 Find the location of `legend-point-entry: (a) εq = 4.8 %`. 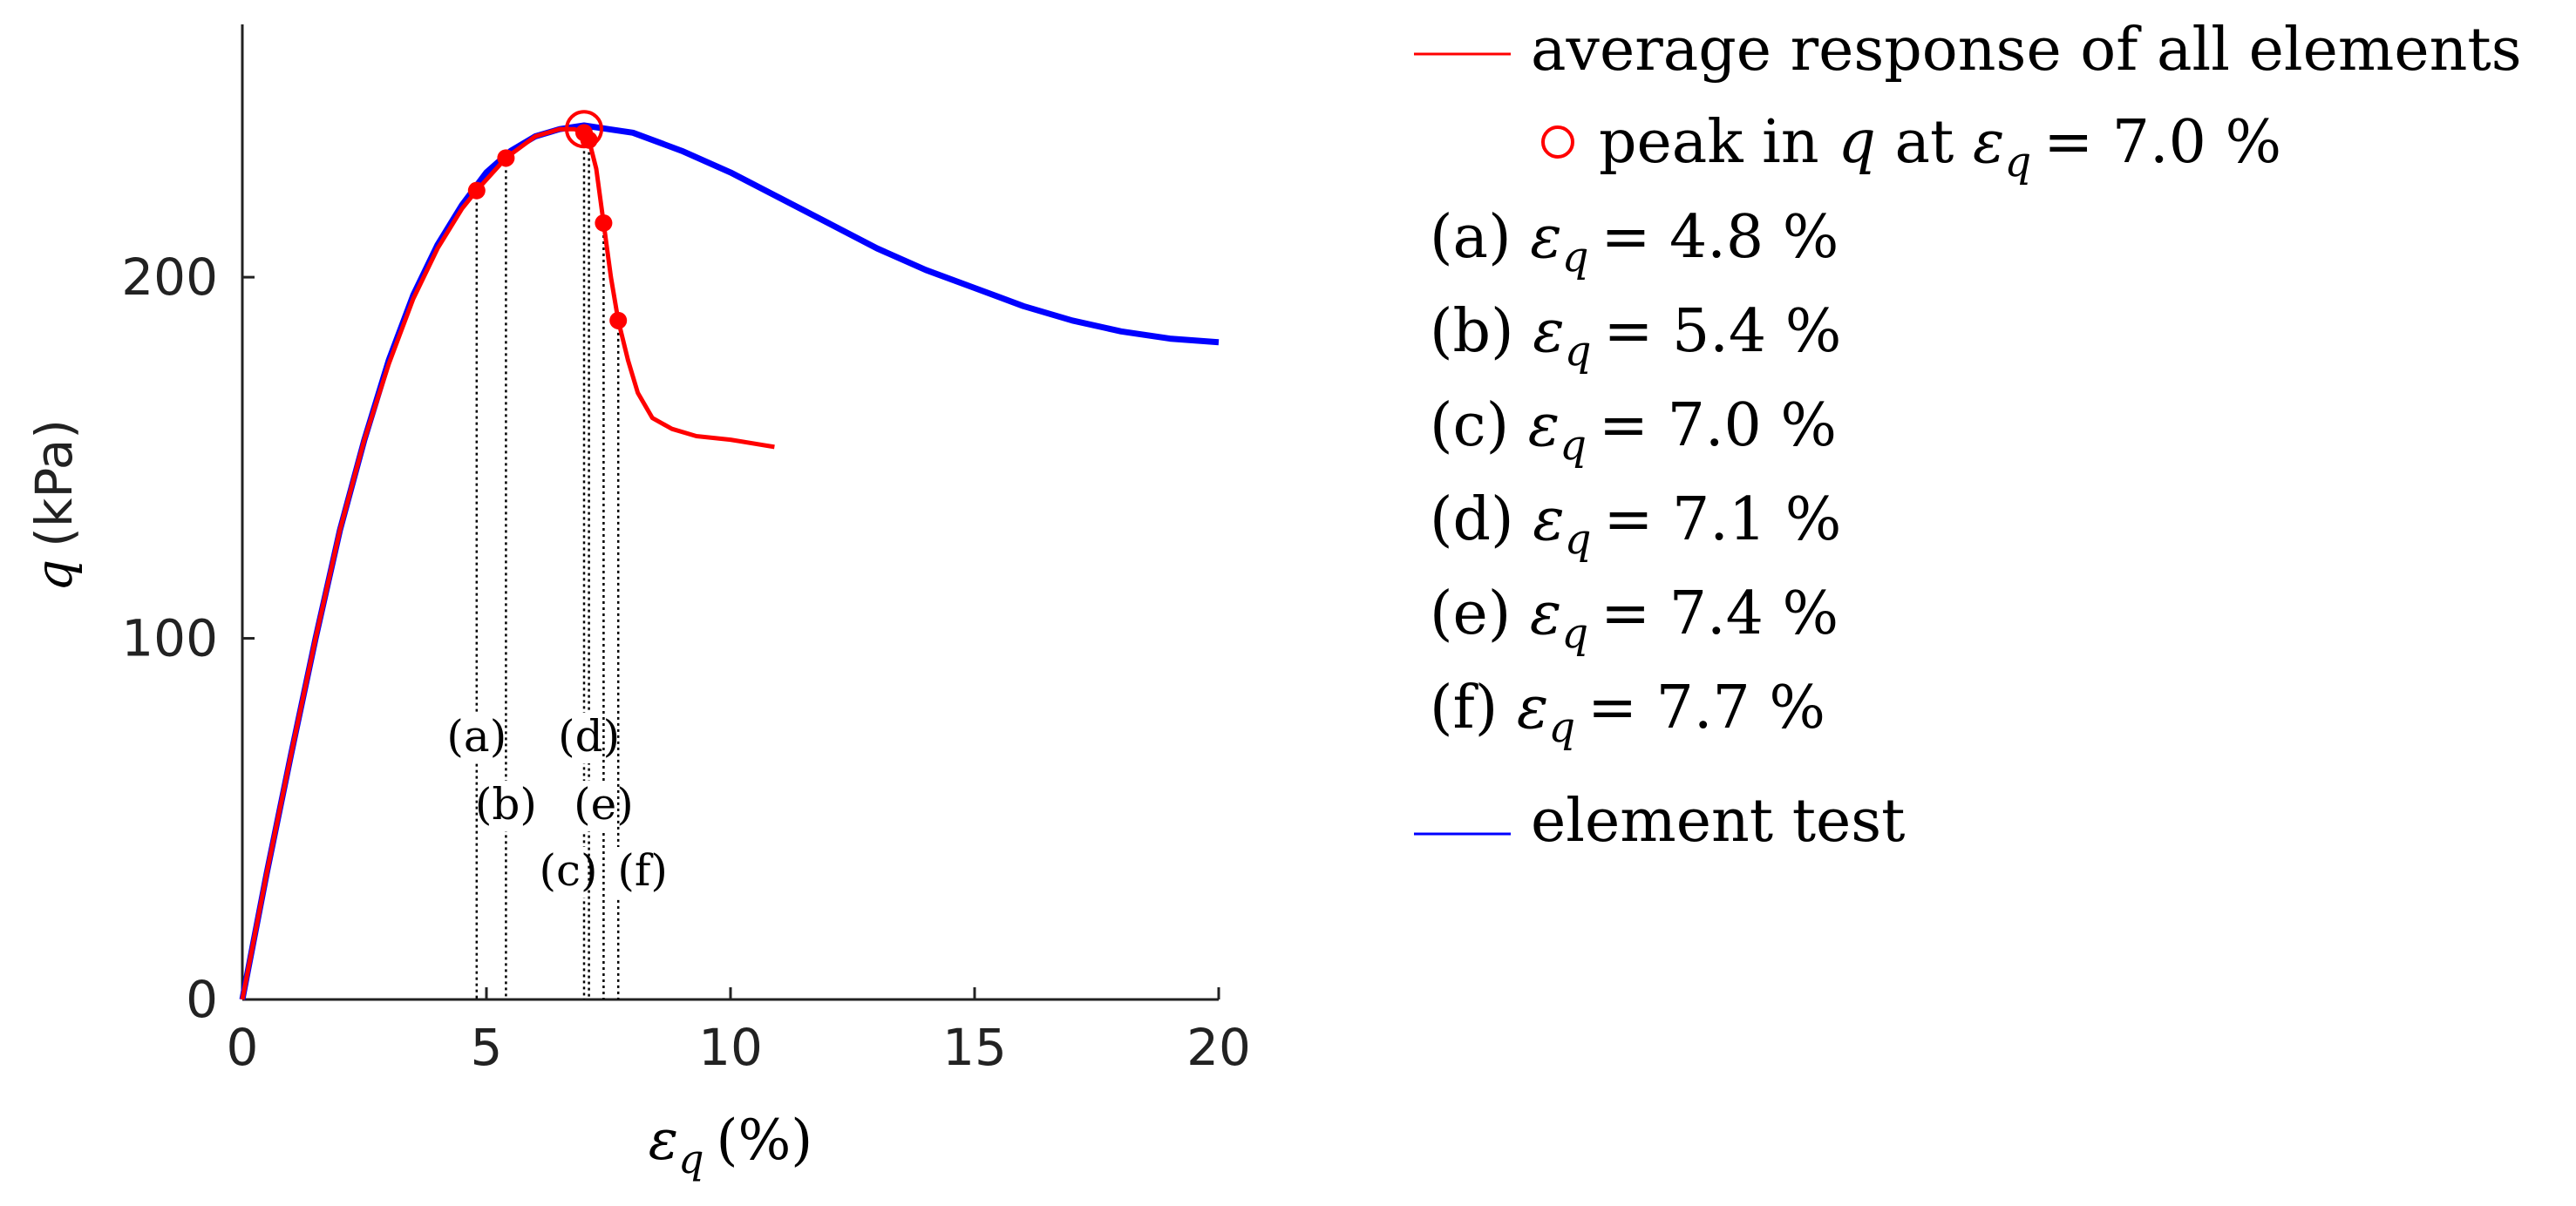

legend-point-entry: (a) εq = 4.8 % is located at coordinates (1634, 242).